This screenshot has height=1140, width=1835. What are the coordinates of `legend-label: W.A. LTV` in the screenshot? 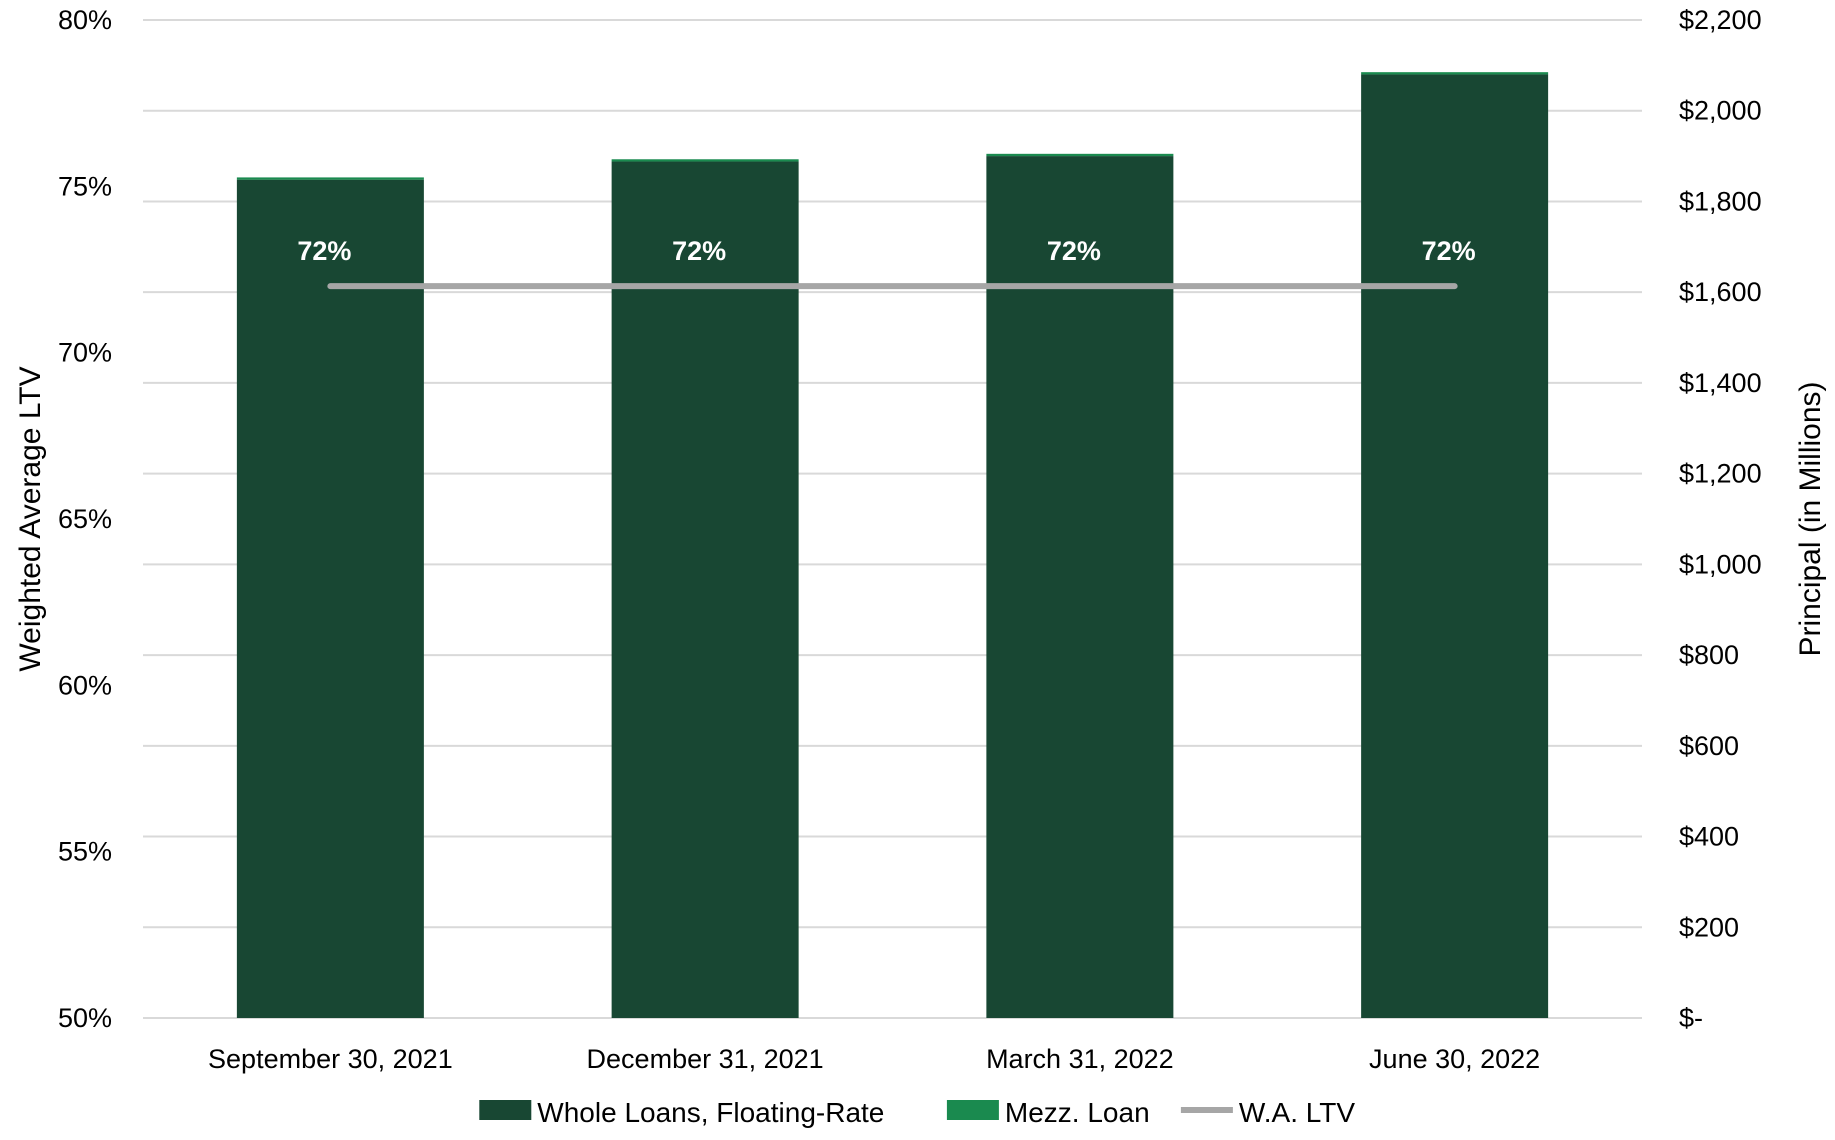 It's located at (1297, 1112).